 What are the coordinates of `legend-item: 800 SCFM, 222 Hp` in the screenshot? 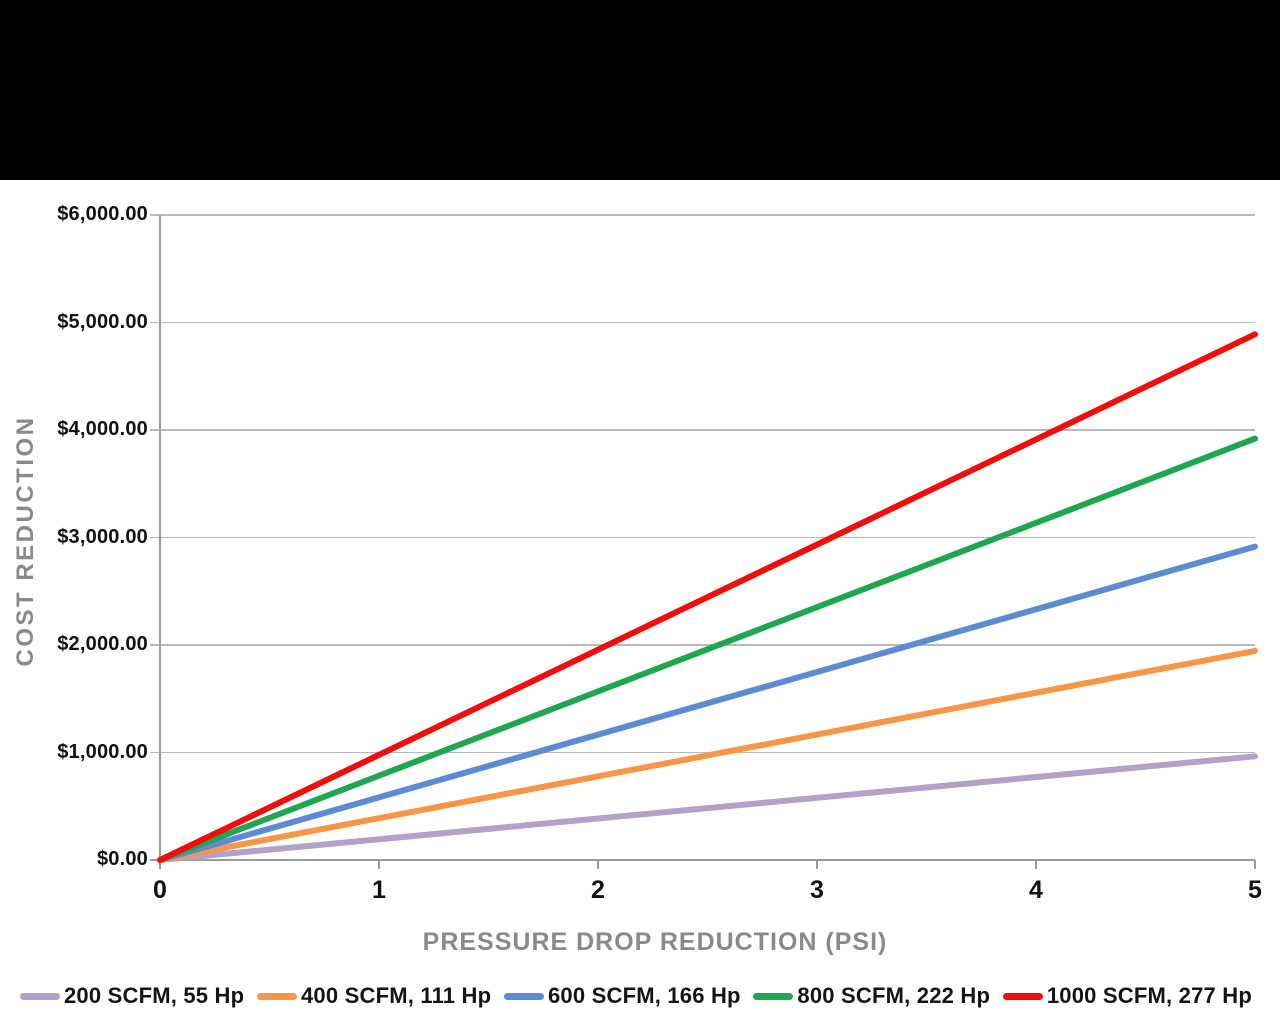 It's located at (871, 996).